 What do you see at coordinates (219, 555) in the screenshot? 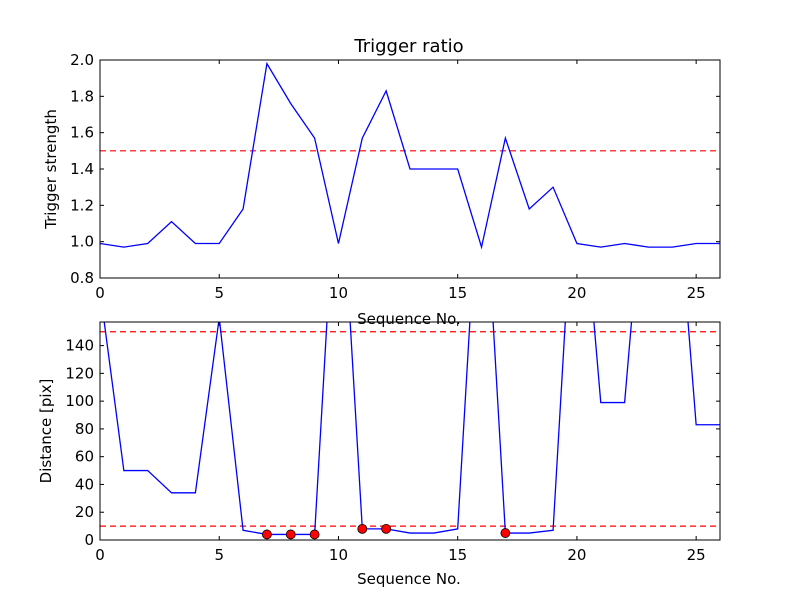
I see `bottom-x-tick-label: 5` at bounding box center [219, 555].